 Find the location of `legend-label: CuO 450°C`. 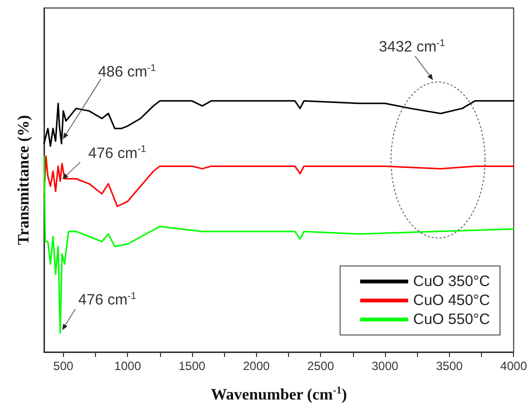

legend-label: CuO 450°C is located at coordinates (451, 300).